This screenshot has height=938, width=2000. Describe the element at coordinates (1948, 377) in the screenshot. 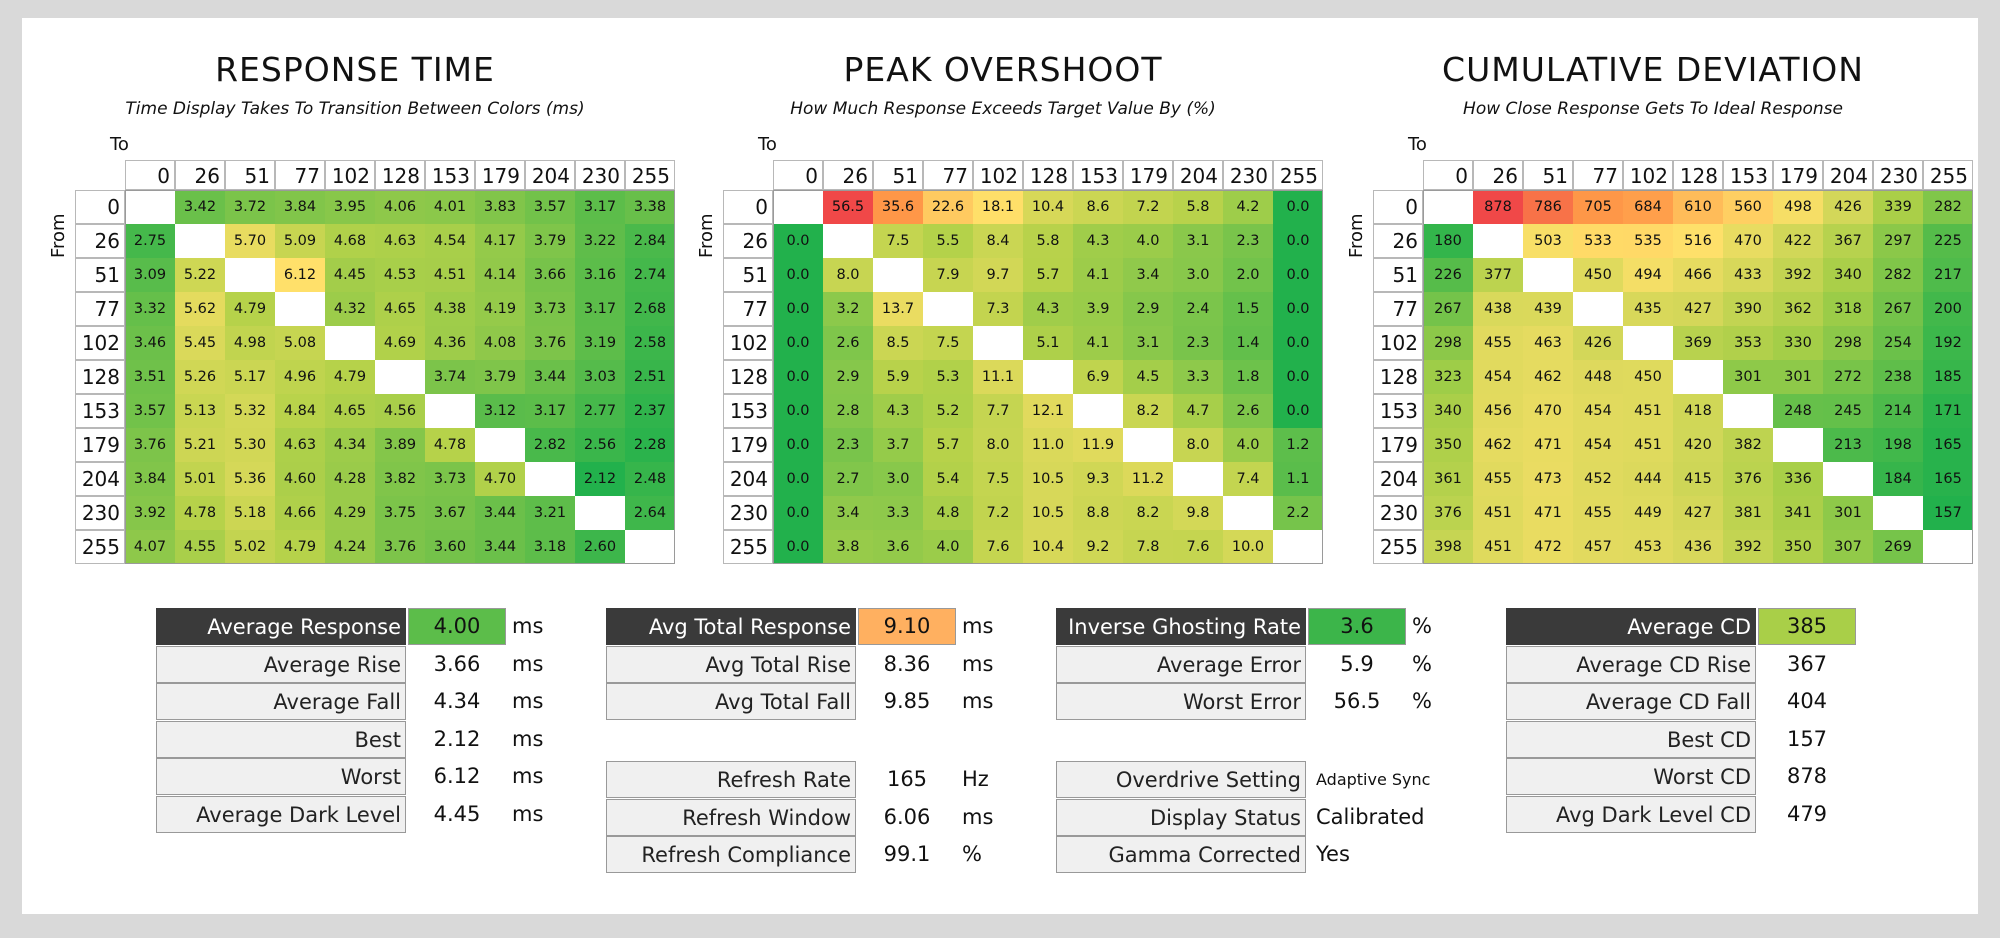

I see `heatmap-cell: 185` at that location.